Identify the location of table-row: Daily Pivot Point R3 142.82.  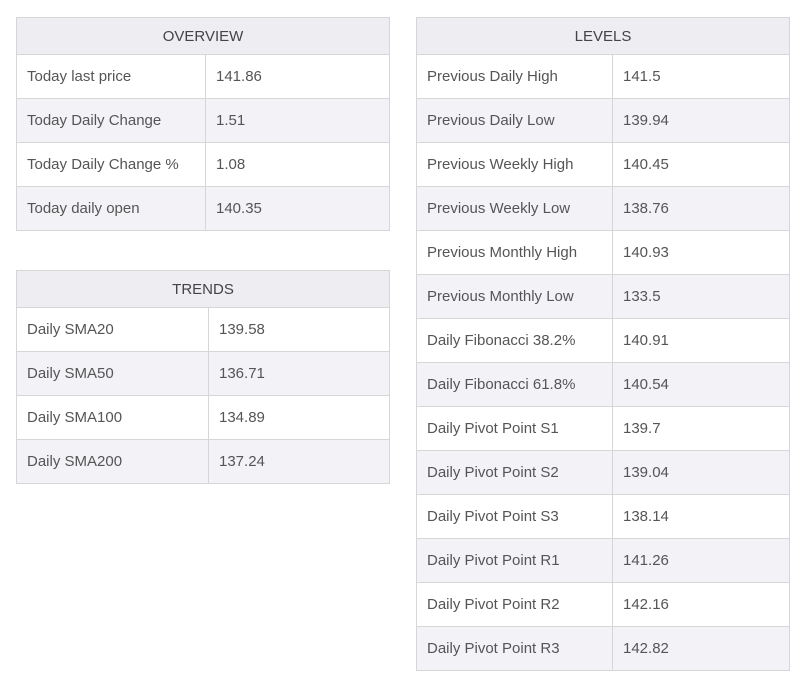
(603, 648).